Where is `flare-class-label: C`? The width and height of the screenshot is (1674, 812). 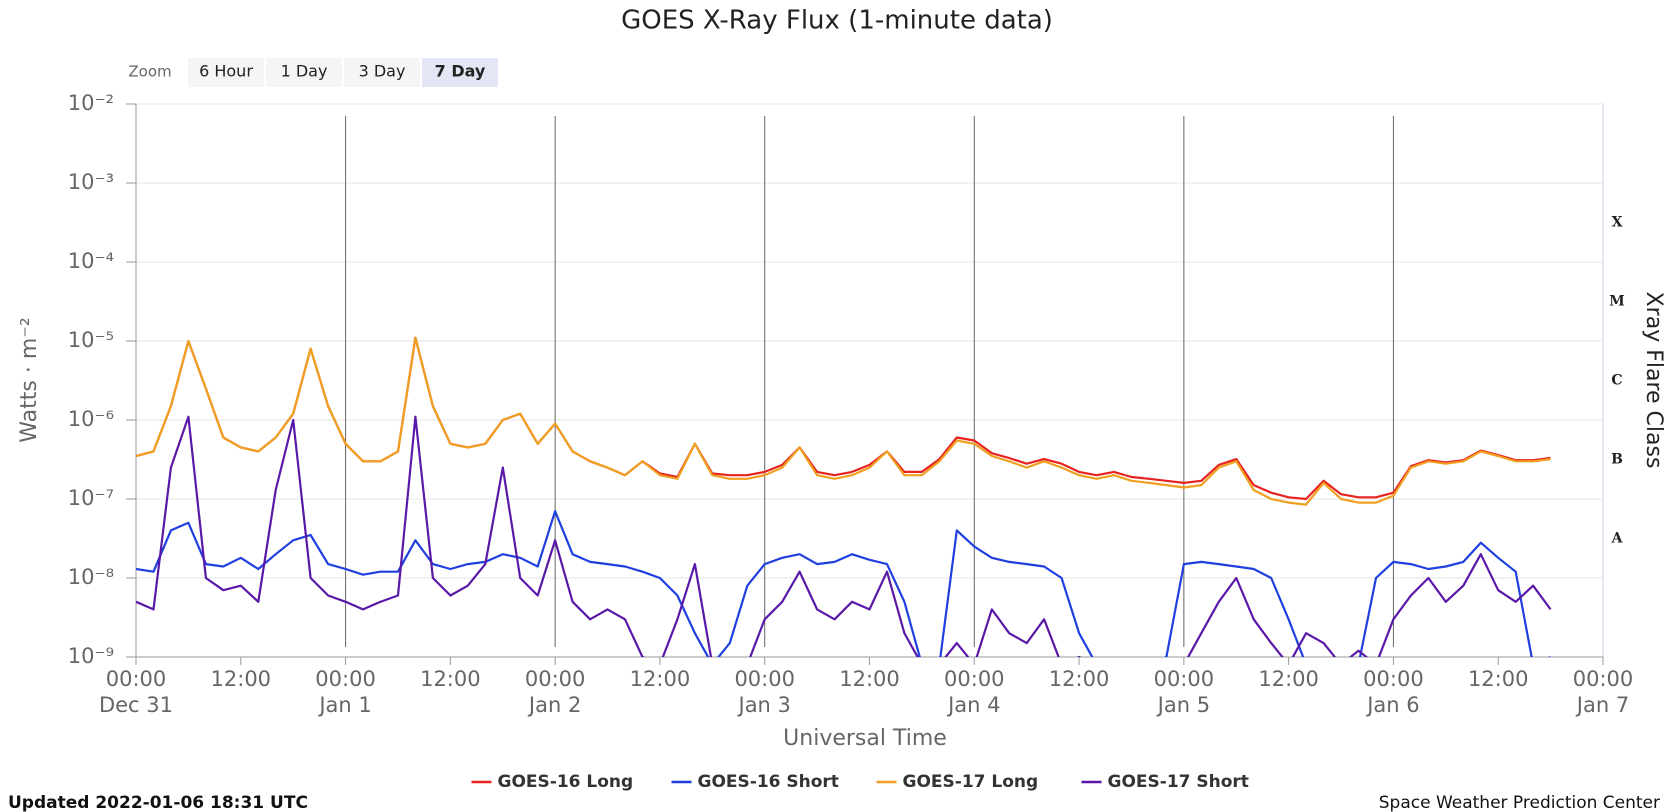 flare-class-label: C is located at coordinates (1616, 381).